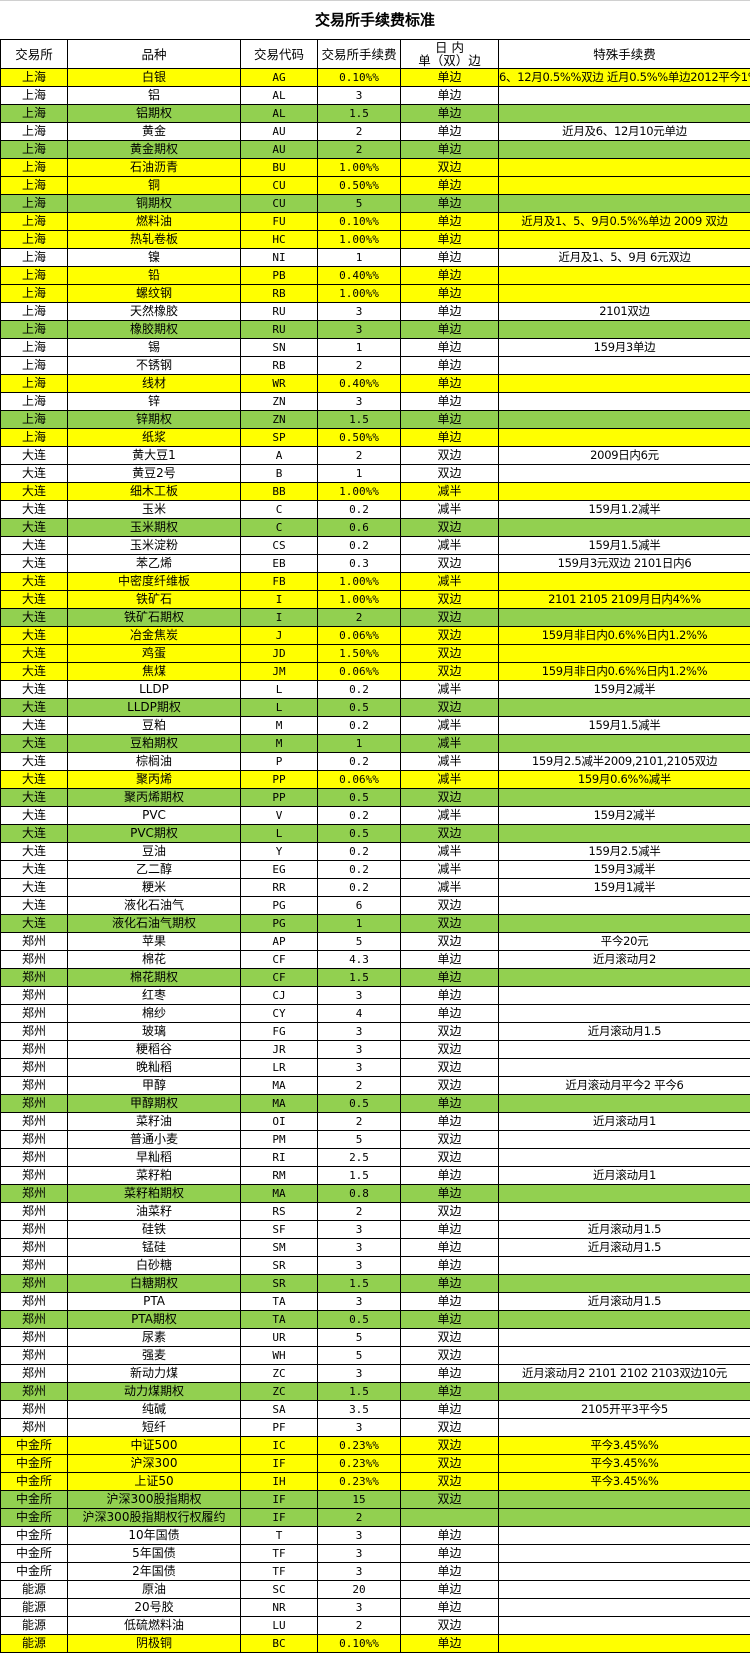 This screenshot has height=1654, width=750. Describe the element at coordinates (154, 257) in the screenshot. I see `variety-cell: 镍` at that location.